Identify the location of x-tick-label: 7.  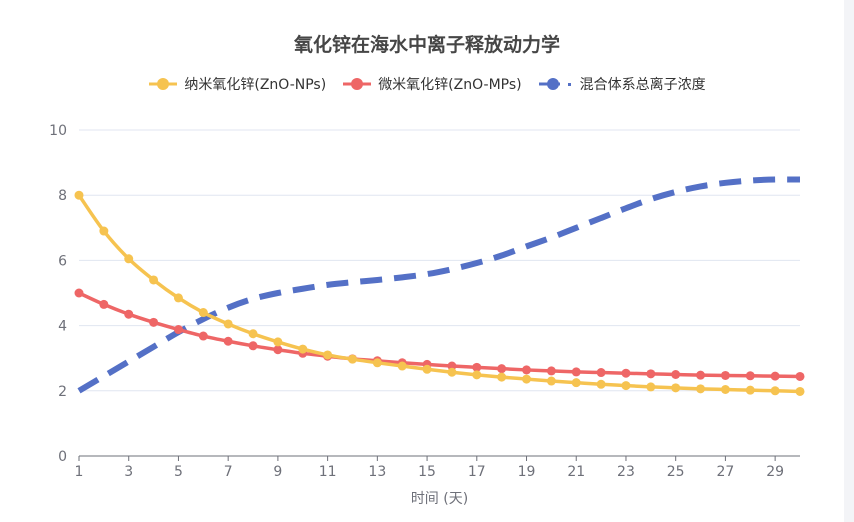
(228, 472).